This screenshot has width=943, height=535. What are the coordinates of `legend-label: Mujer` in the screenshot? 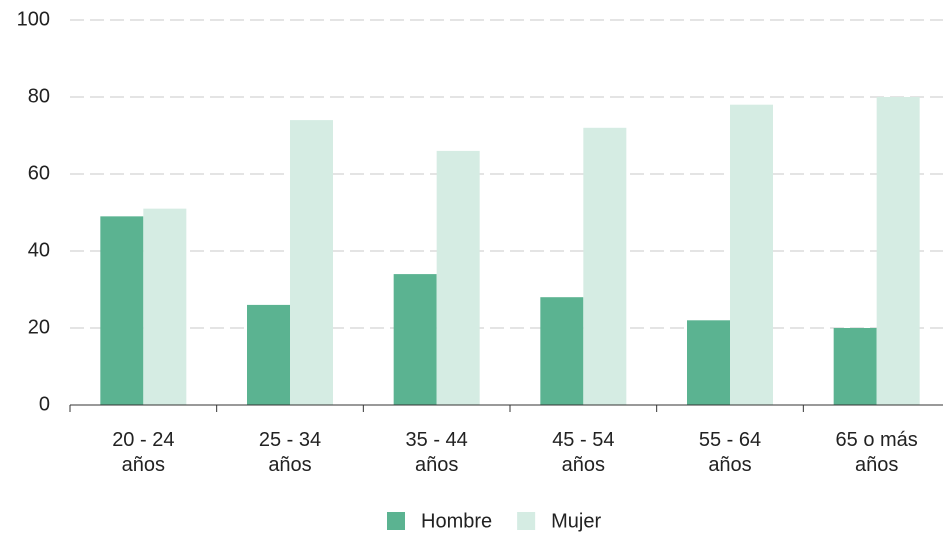 It's located at (576, 521).